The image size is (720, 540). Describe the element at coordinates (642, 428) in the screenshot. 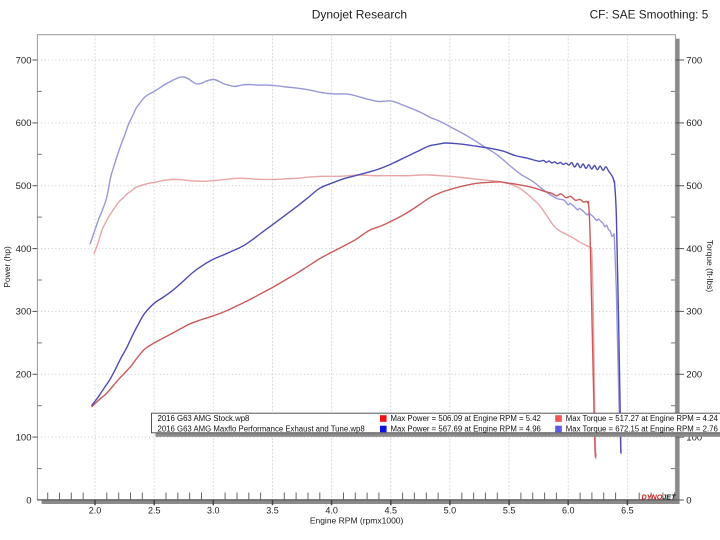

I see `svg-text:Max Torque = 672.15 at Engine: Max Torque = 672.15 at Engine RPM = 2.76` at that location.